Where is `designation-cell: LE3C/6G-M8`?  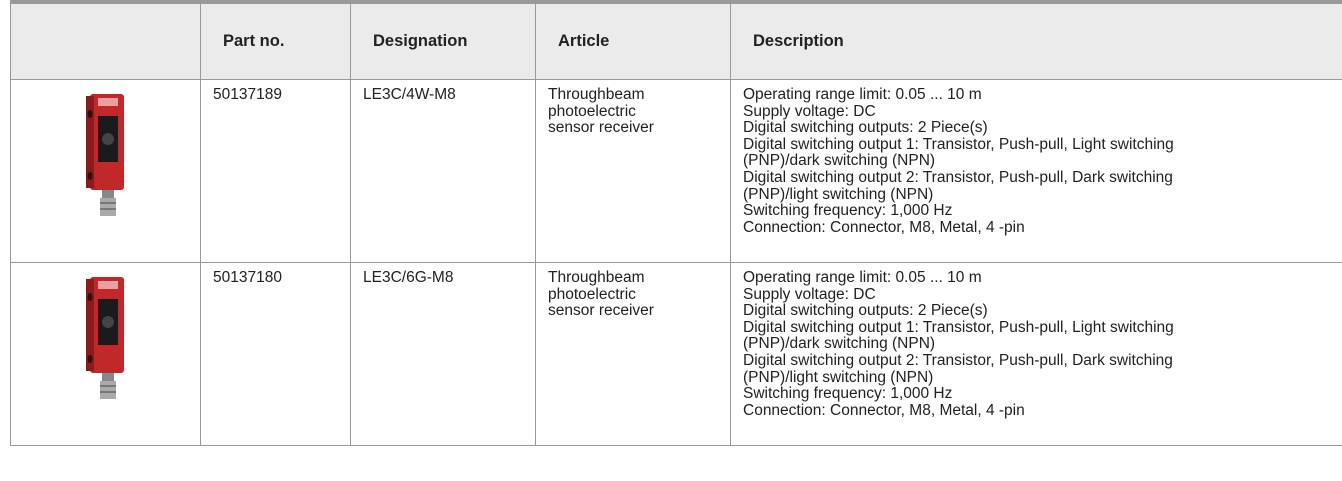
designation-cell: LE3C/6G-M8 is located at coordinates (443, 354).